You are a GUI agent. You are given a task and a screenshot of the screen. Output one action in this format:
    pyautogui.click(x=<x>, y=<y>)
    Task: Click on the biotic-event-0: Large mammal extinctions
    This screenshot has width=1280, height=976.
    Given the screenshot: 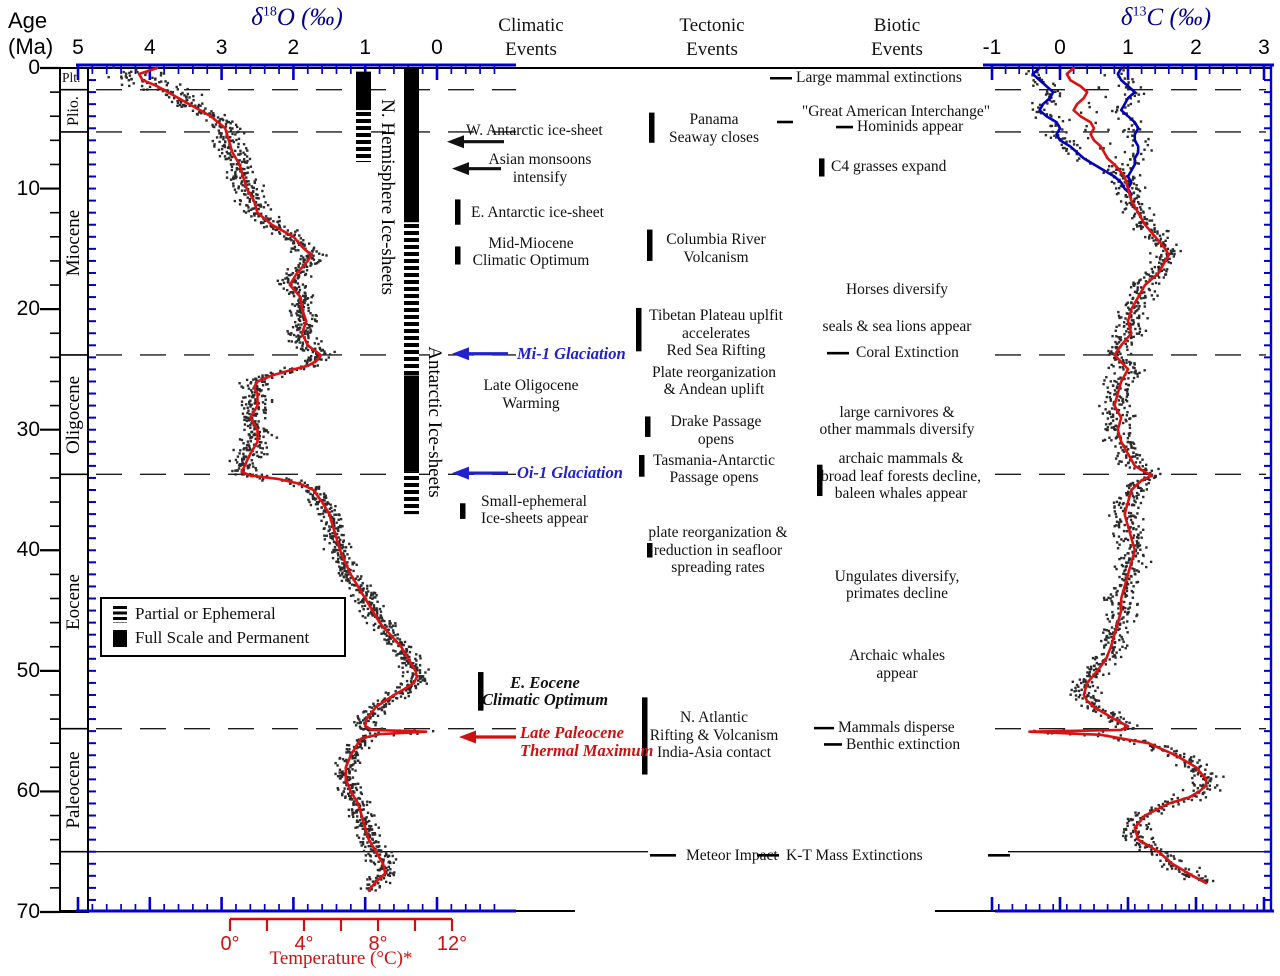 What is the action you would take?
    pyautogui.click(x=879, y=78)
    